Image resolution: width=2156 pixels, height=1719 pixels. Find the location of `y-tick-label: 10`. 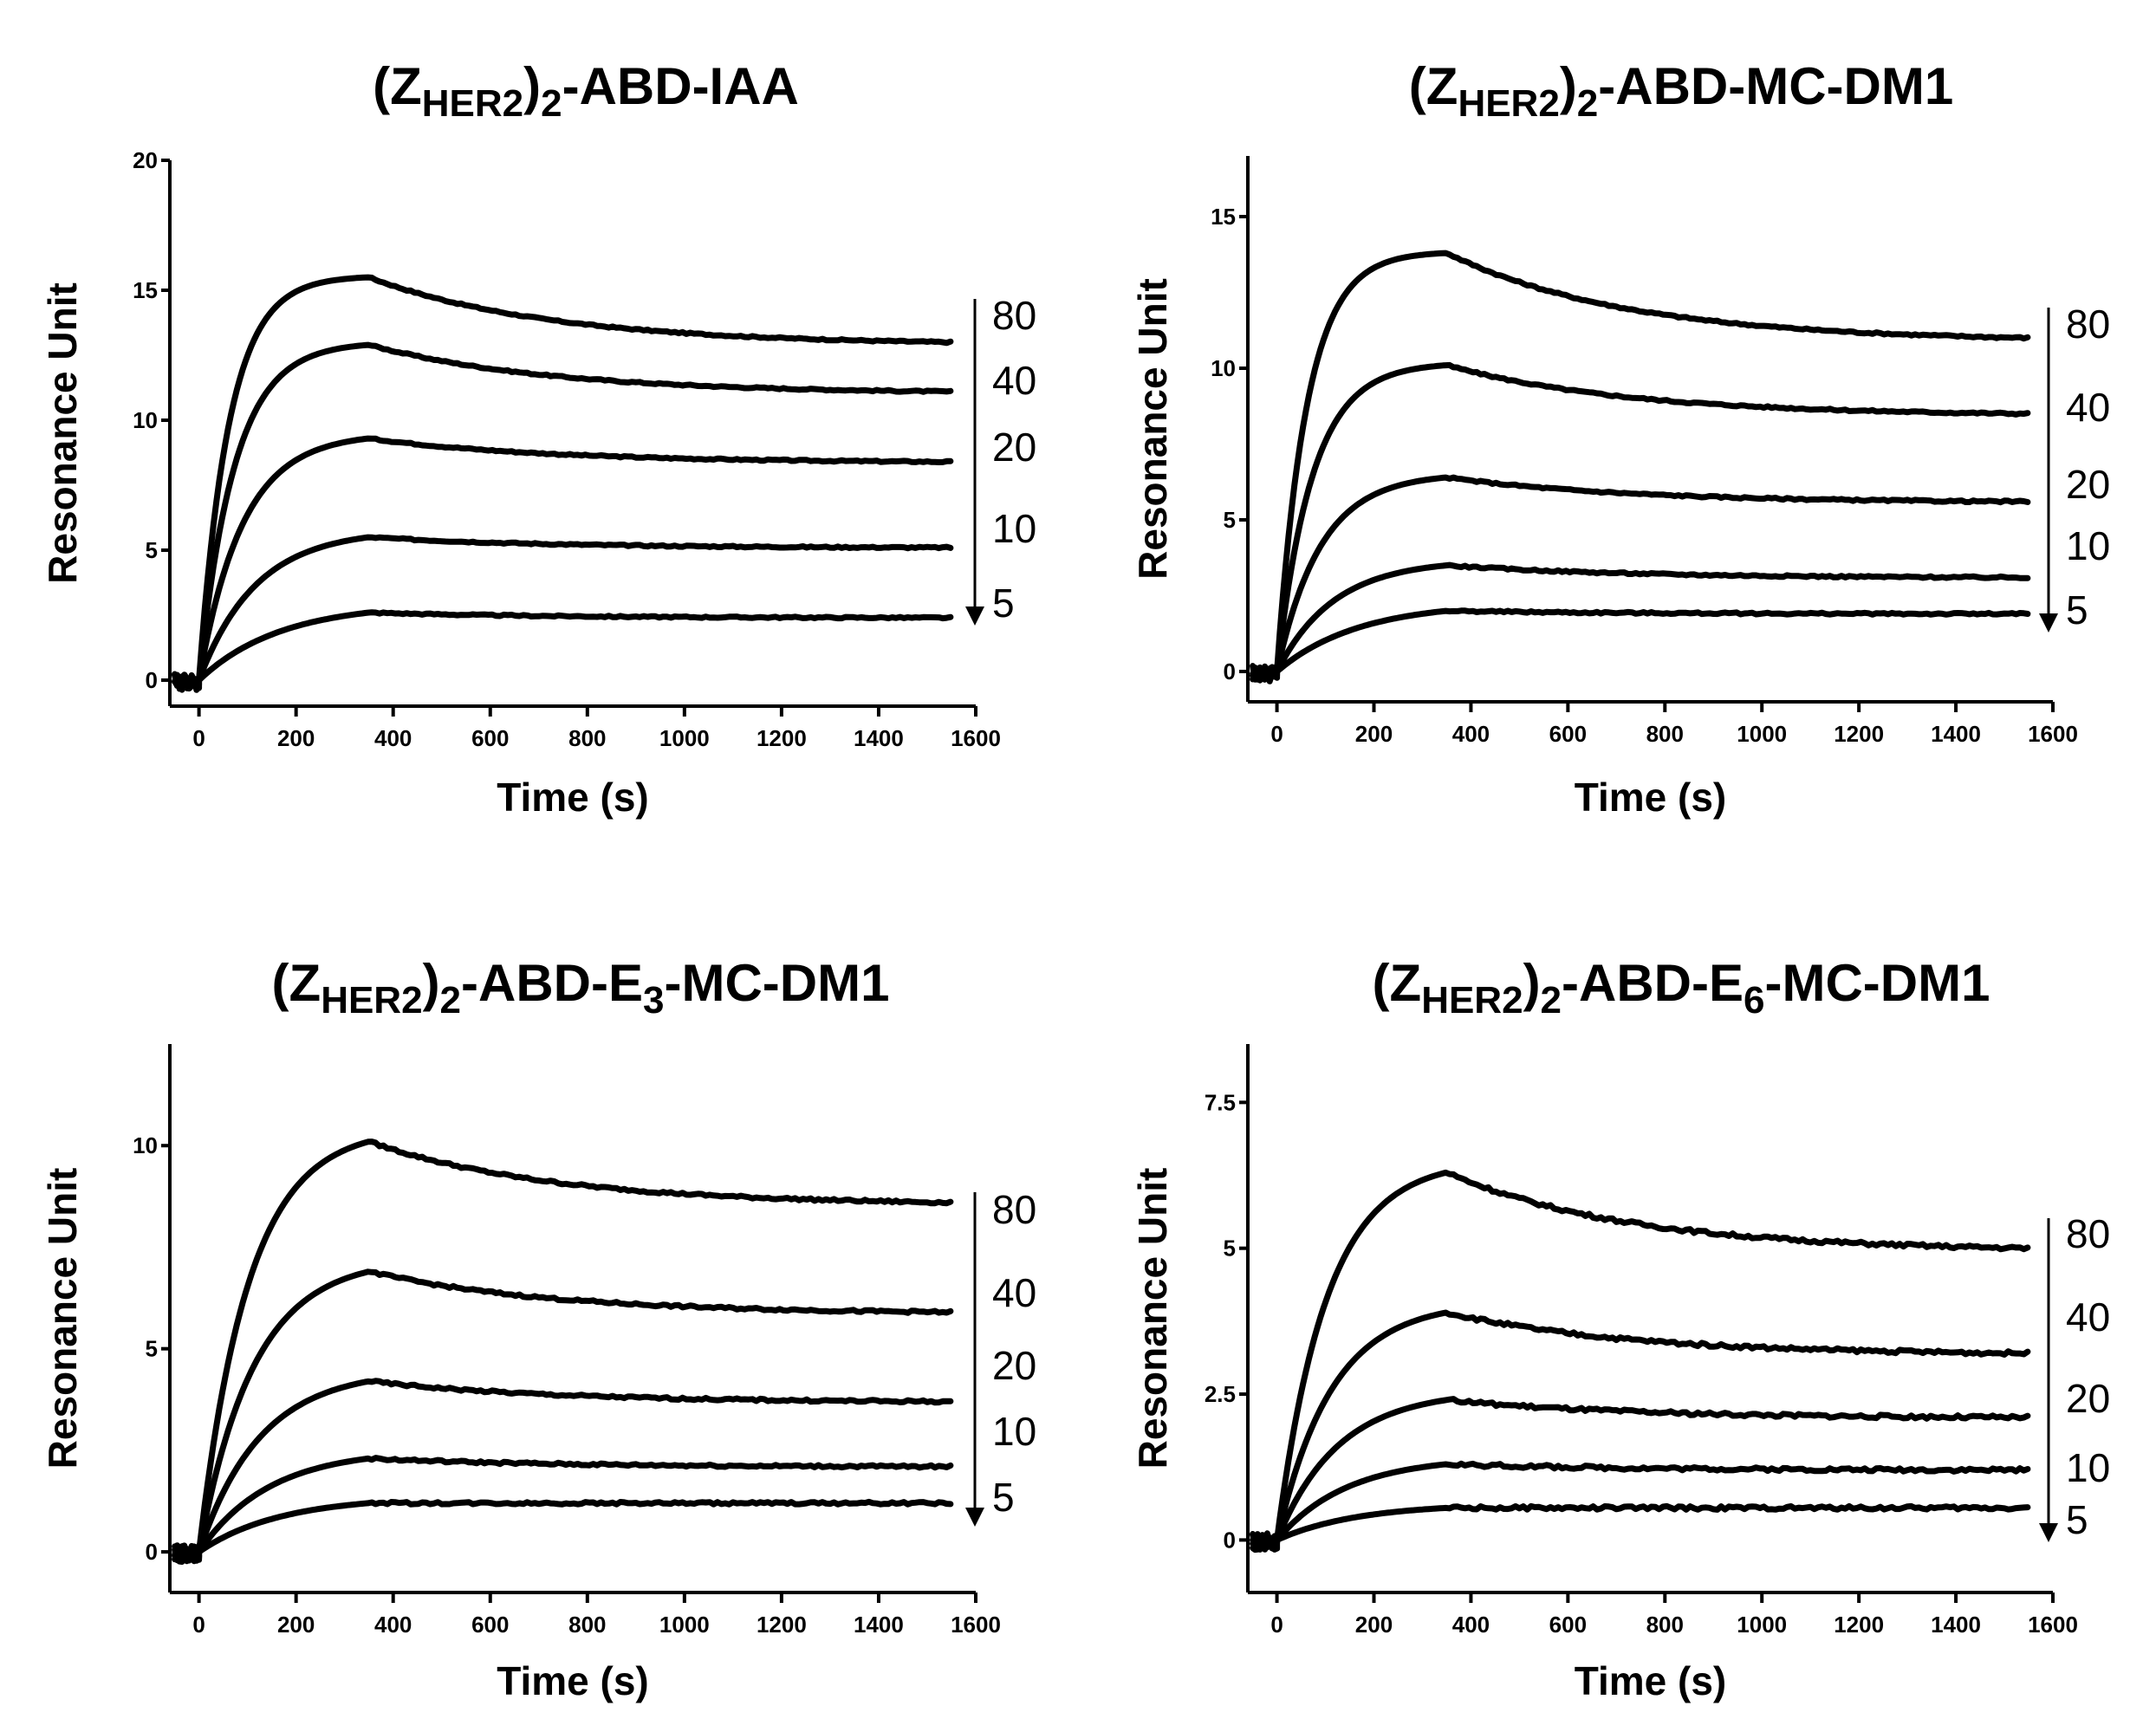

y-tick-label: 10 is located at coordinates (145, 1145).